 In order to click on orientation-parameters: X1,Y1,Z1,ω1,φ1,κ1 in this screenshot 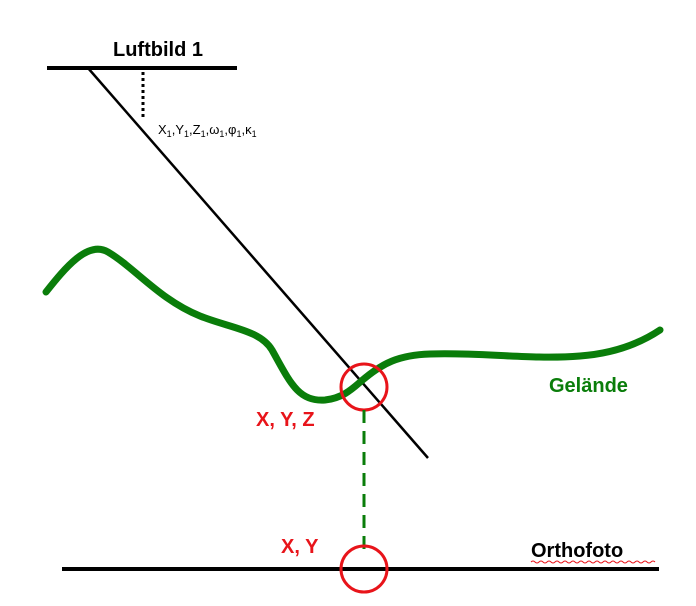, I will do `click(207, 130)`.